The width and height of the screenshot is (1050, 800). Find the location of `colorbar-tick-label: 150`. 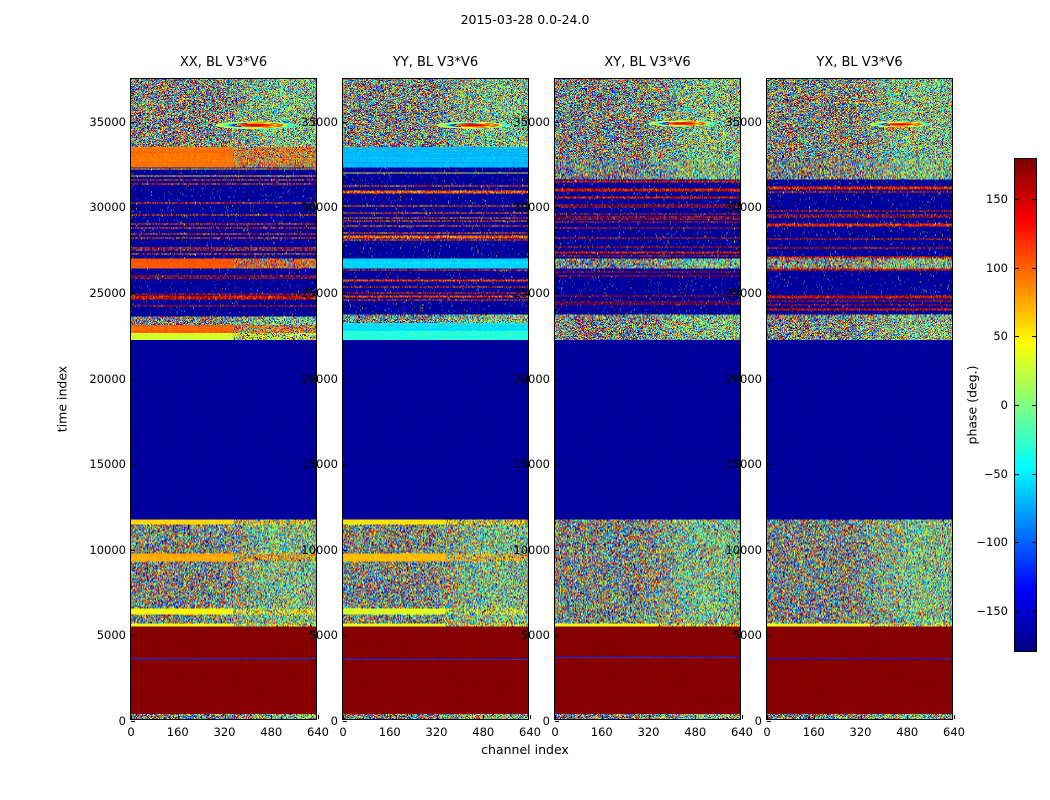

colorbar-tick-label: 150 is located at coordinates (997, 199).